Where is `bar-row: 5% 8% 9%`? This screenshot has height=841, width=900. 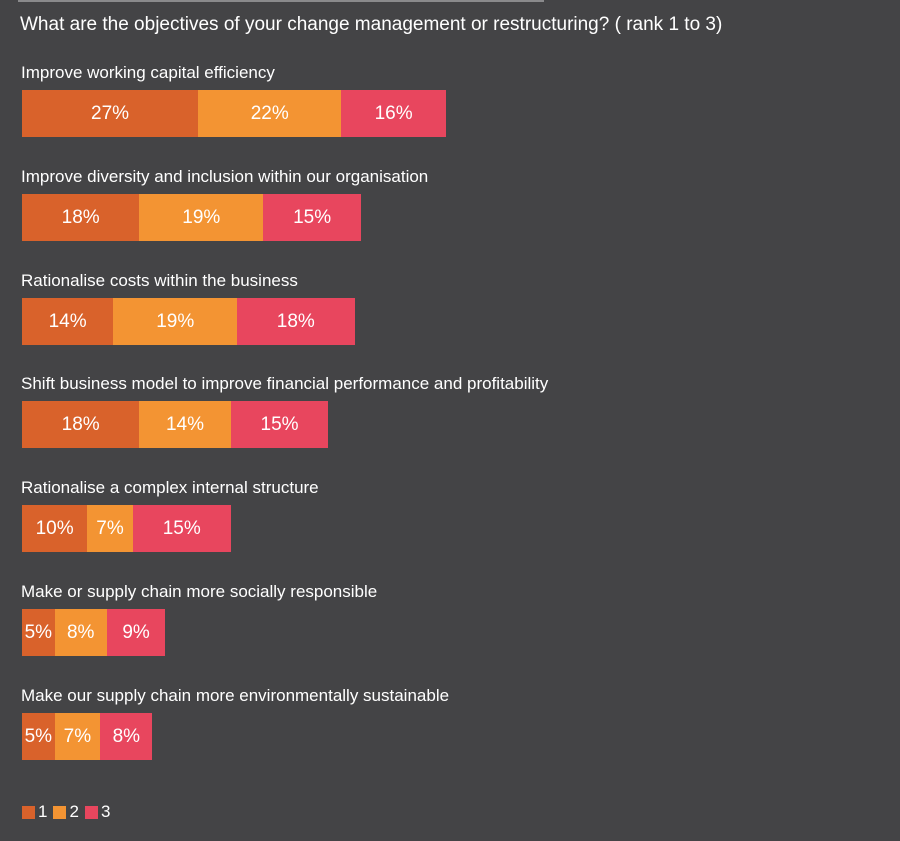 bar-row: 5% 8% 9% is located at coordinates (94, 632).